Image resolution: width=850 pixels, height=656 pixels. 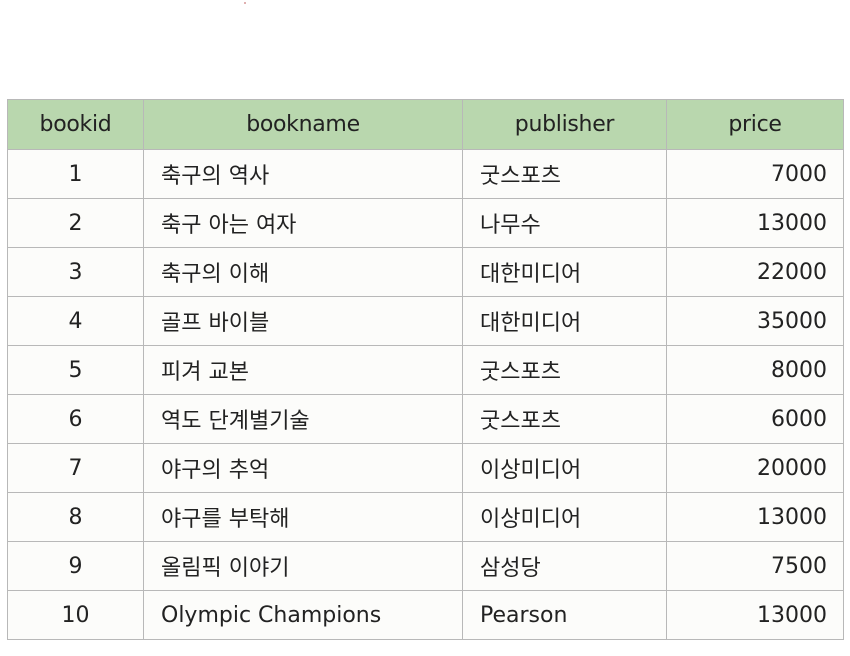 I want to click on cell-price: 7000, so click(x=755, y=174).